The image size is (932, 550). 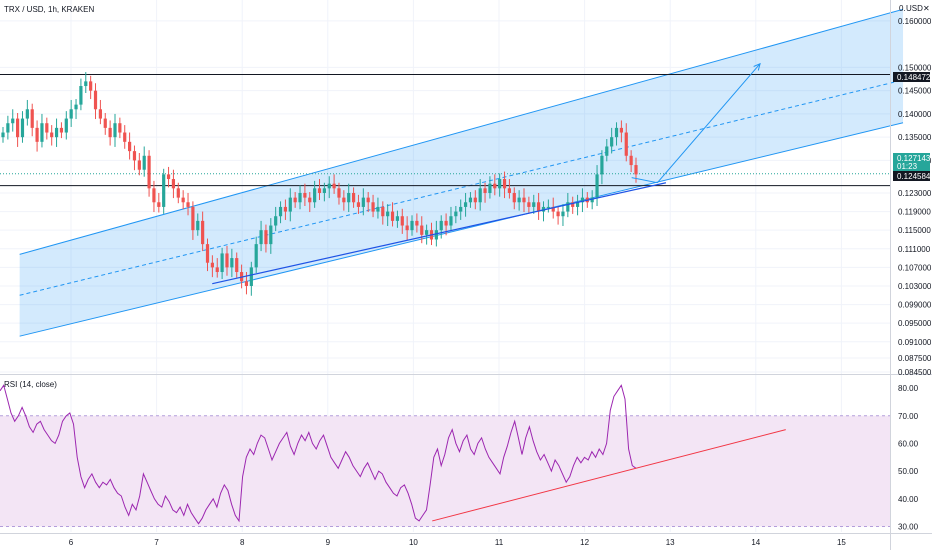 What do you see at coordinates (914, 158) in the screenshot?
I see `last-price: 0.127143` at bounding box center [914, 158].